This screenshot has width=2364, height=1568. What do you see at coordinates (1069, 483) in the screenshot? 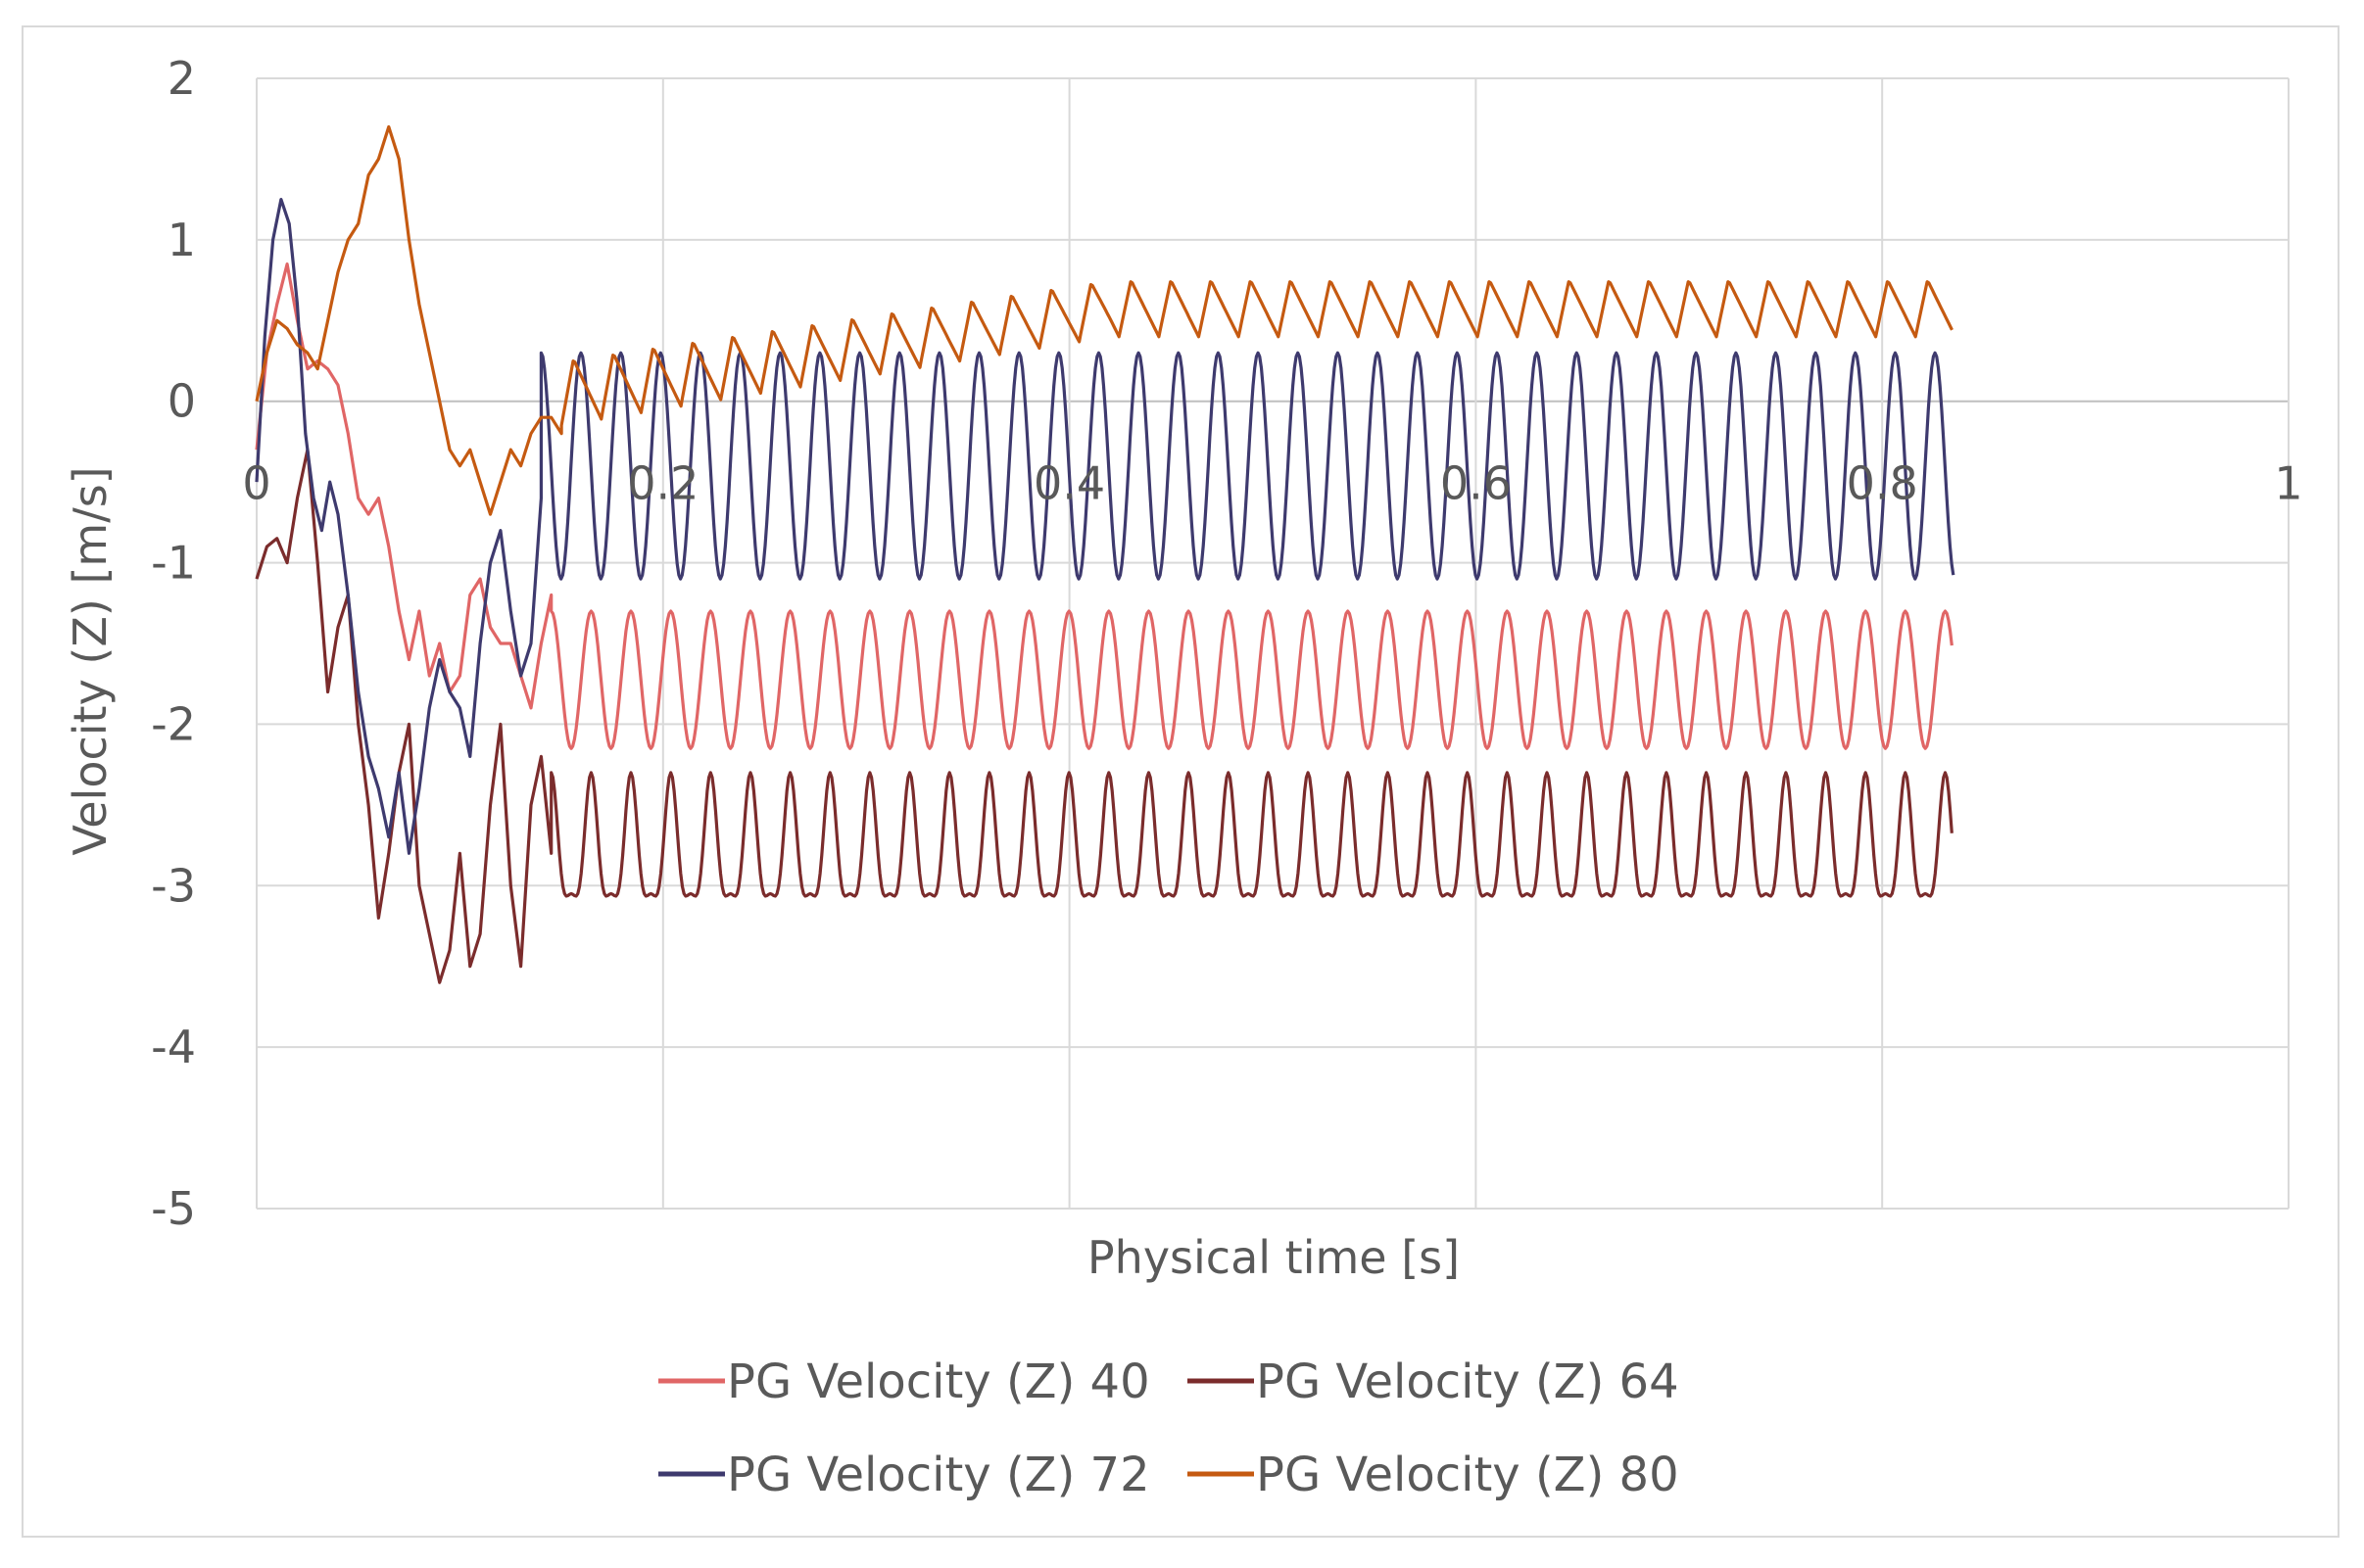
I see `x-tick-0.4: 0.4` at bounding box center [1069, 483].